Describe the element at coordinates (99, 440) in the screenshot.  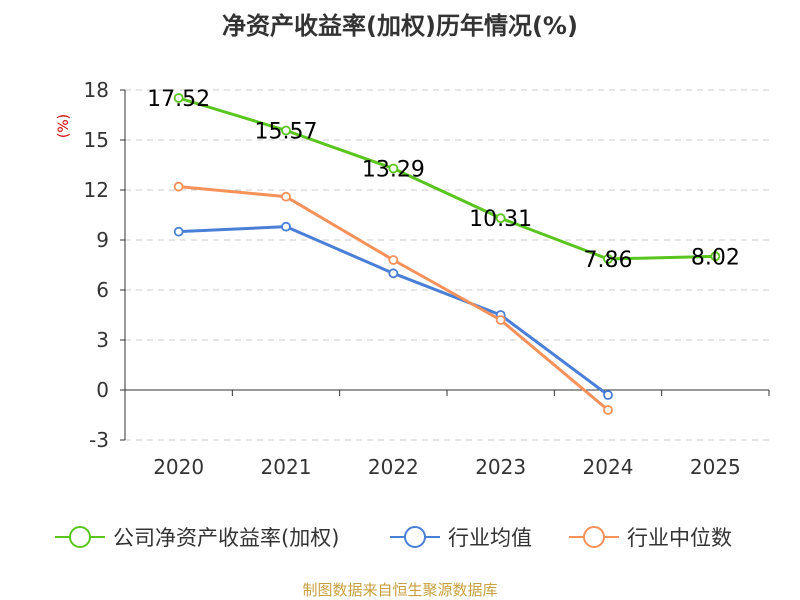
I see `y-tick-label: -3` at that location.